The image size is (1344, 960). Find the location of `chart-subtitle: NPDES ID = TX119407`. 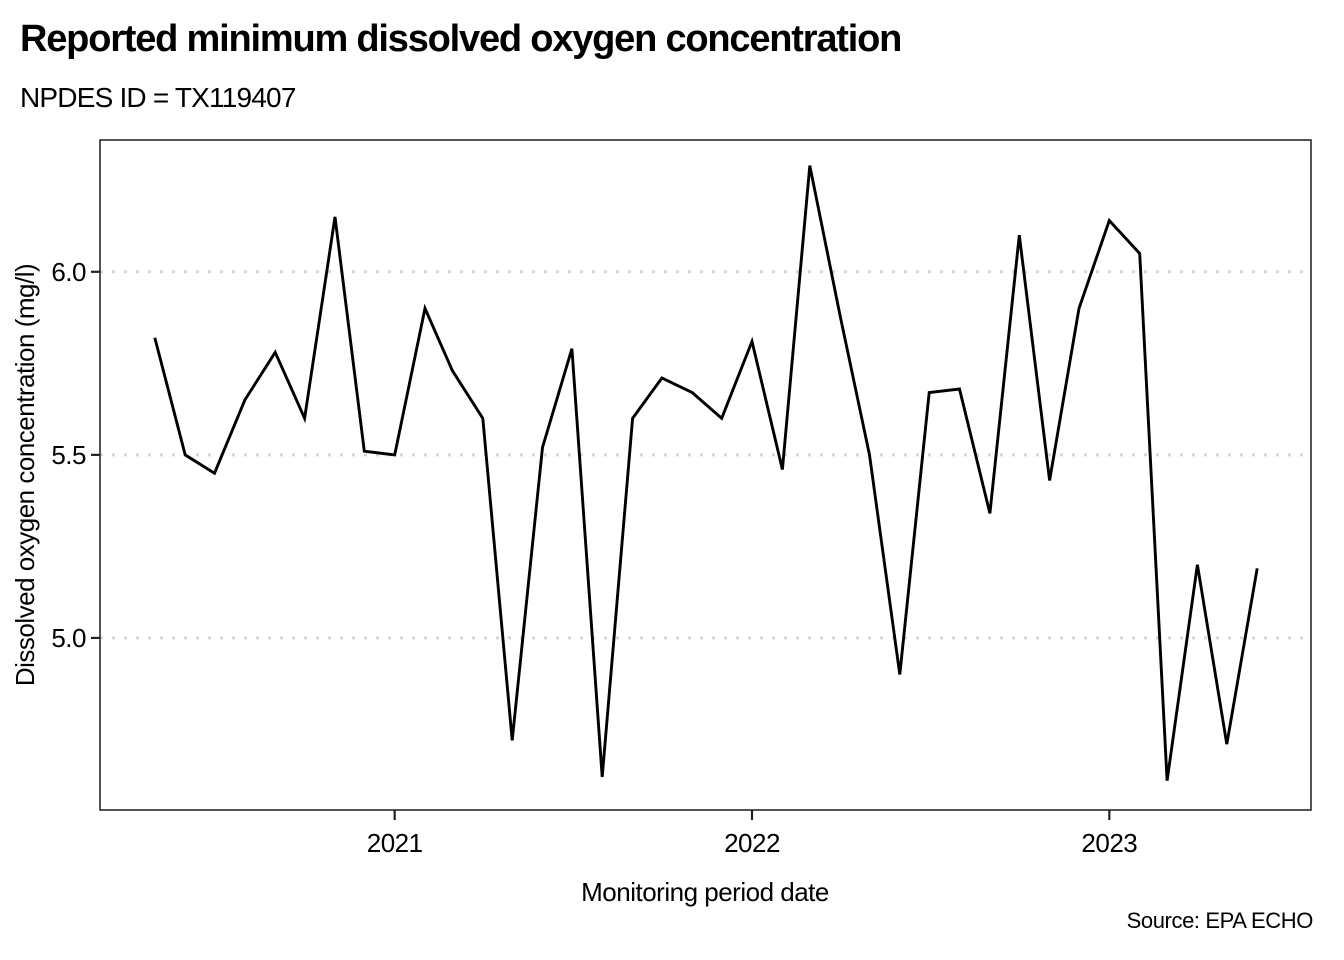

chart-subtitle: NPDES ID = TX119407 is located at coordinates (158, 97).